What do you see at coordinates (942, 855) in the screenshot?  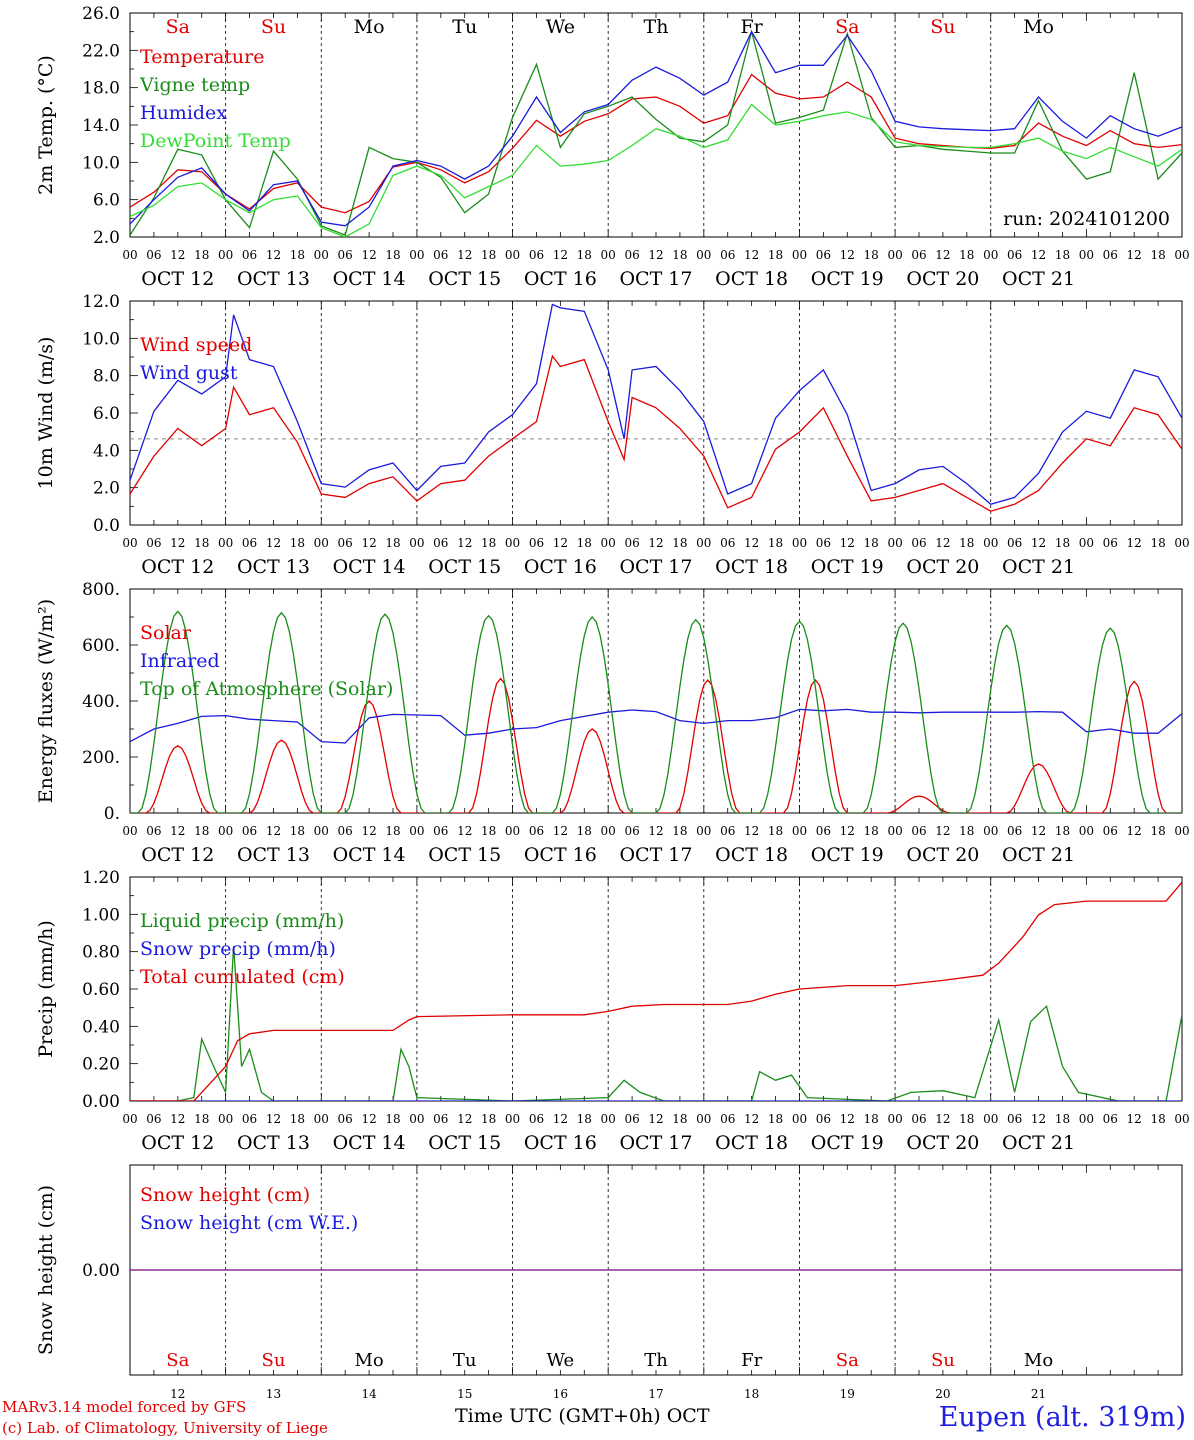 I see `date-label: OCT 20` at bounding box center [942, 855].